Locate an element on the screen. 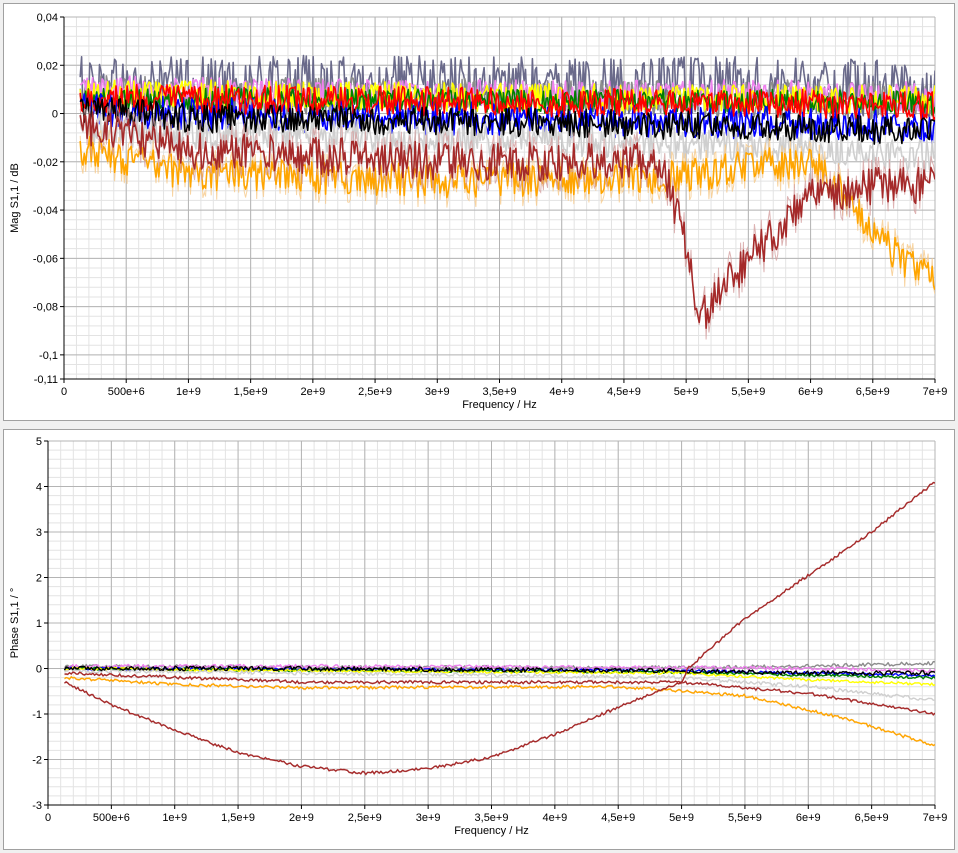  y-tick-label: 3 is located at coordinates (39, 533).